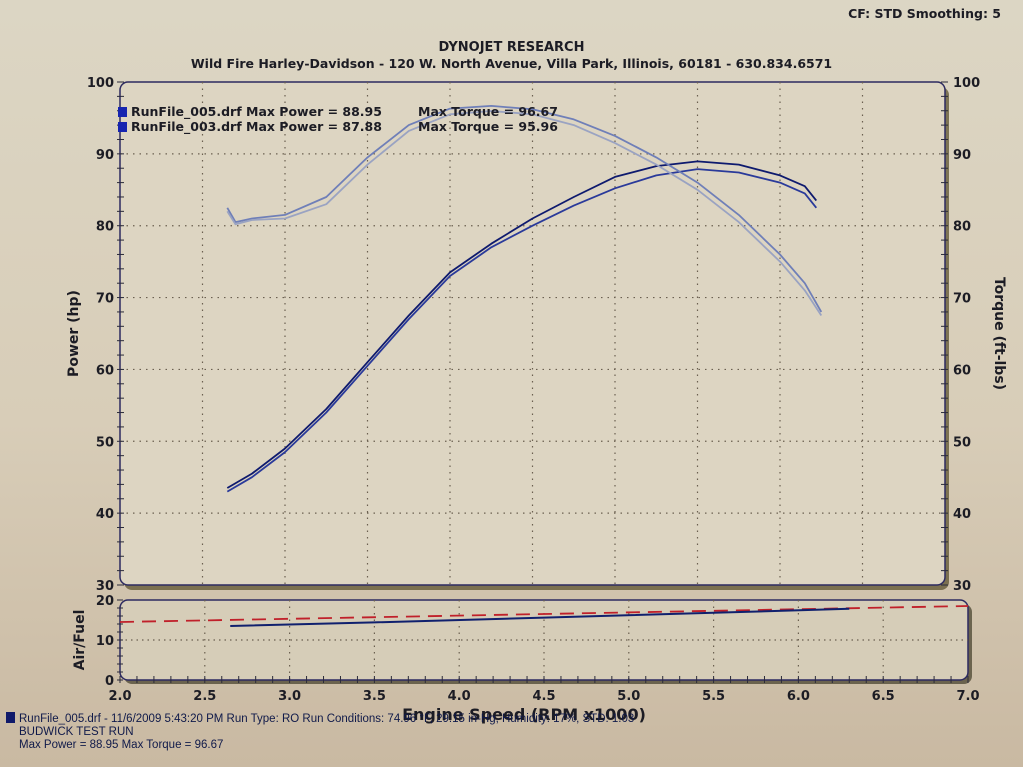 The width and height of the screenshot is (1023, 767). I want to click on y2-tick-label: 70, so click(962, 299).